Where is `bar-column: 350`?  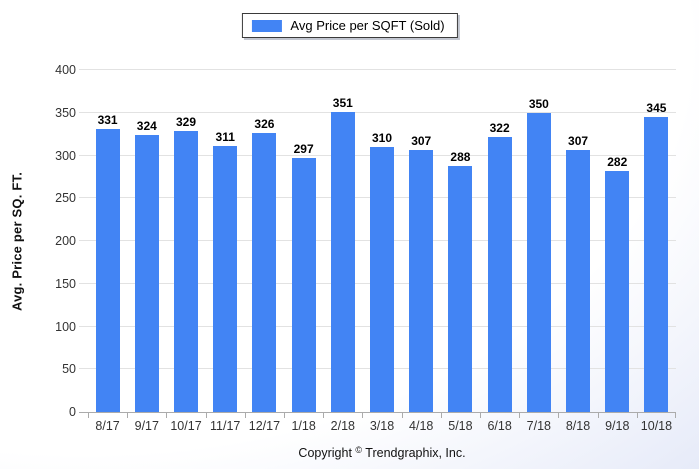 bar-column: 350 is located at coordinates (538, 241).